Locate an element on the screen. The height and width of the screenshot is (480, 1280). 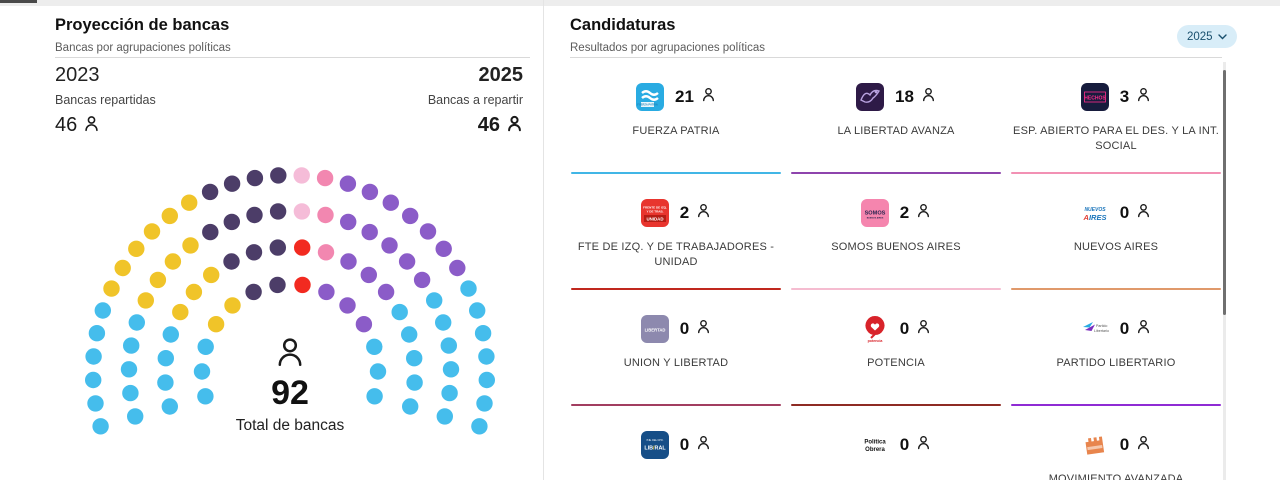
party-card-movimiento-avanzada: 0 MOVIMIENTO AVANZADA is located at coordinates (1116, 445).